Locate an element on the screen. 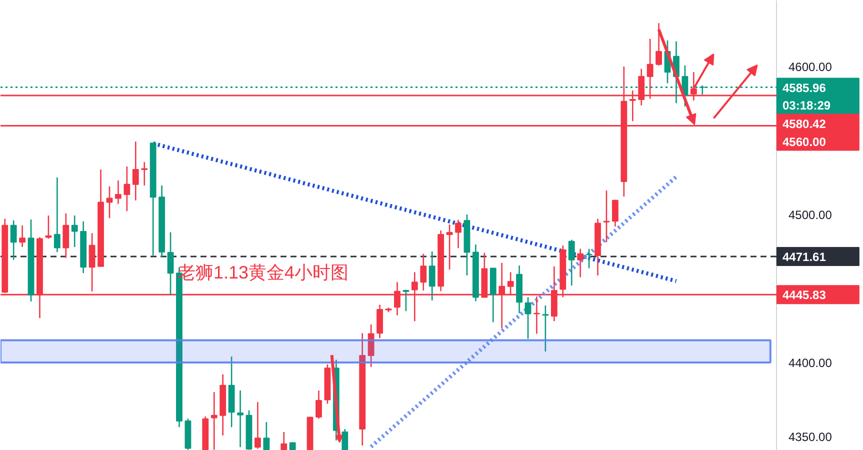 The height and width of the screenshot is (450, 863). ref-line-label: 4560.00 is located at coordinates (804, 141).